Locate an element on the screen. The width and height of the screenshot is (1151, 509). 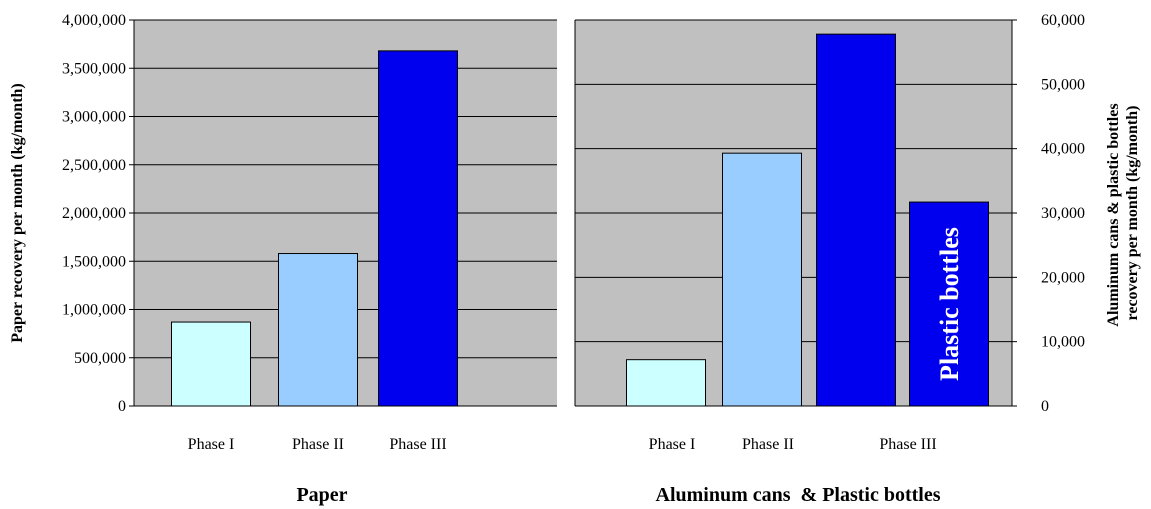
cans-bottles-x-tick-labels: Phase I Phase II Phase III is located at coordinates (793, 444).